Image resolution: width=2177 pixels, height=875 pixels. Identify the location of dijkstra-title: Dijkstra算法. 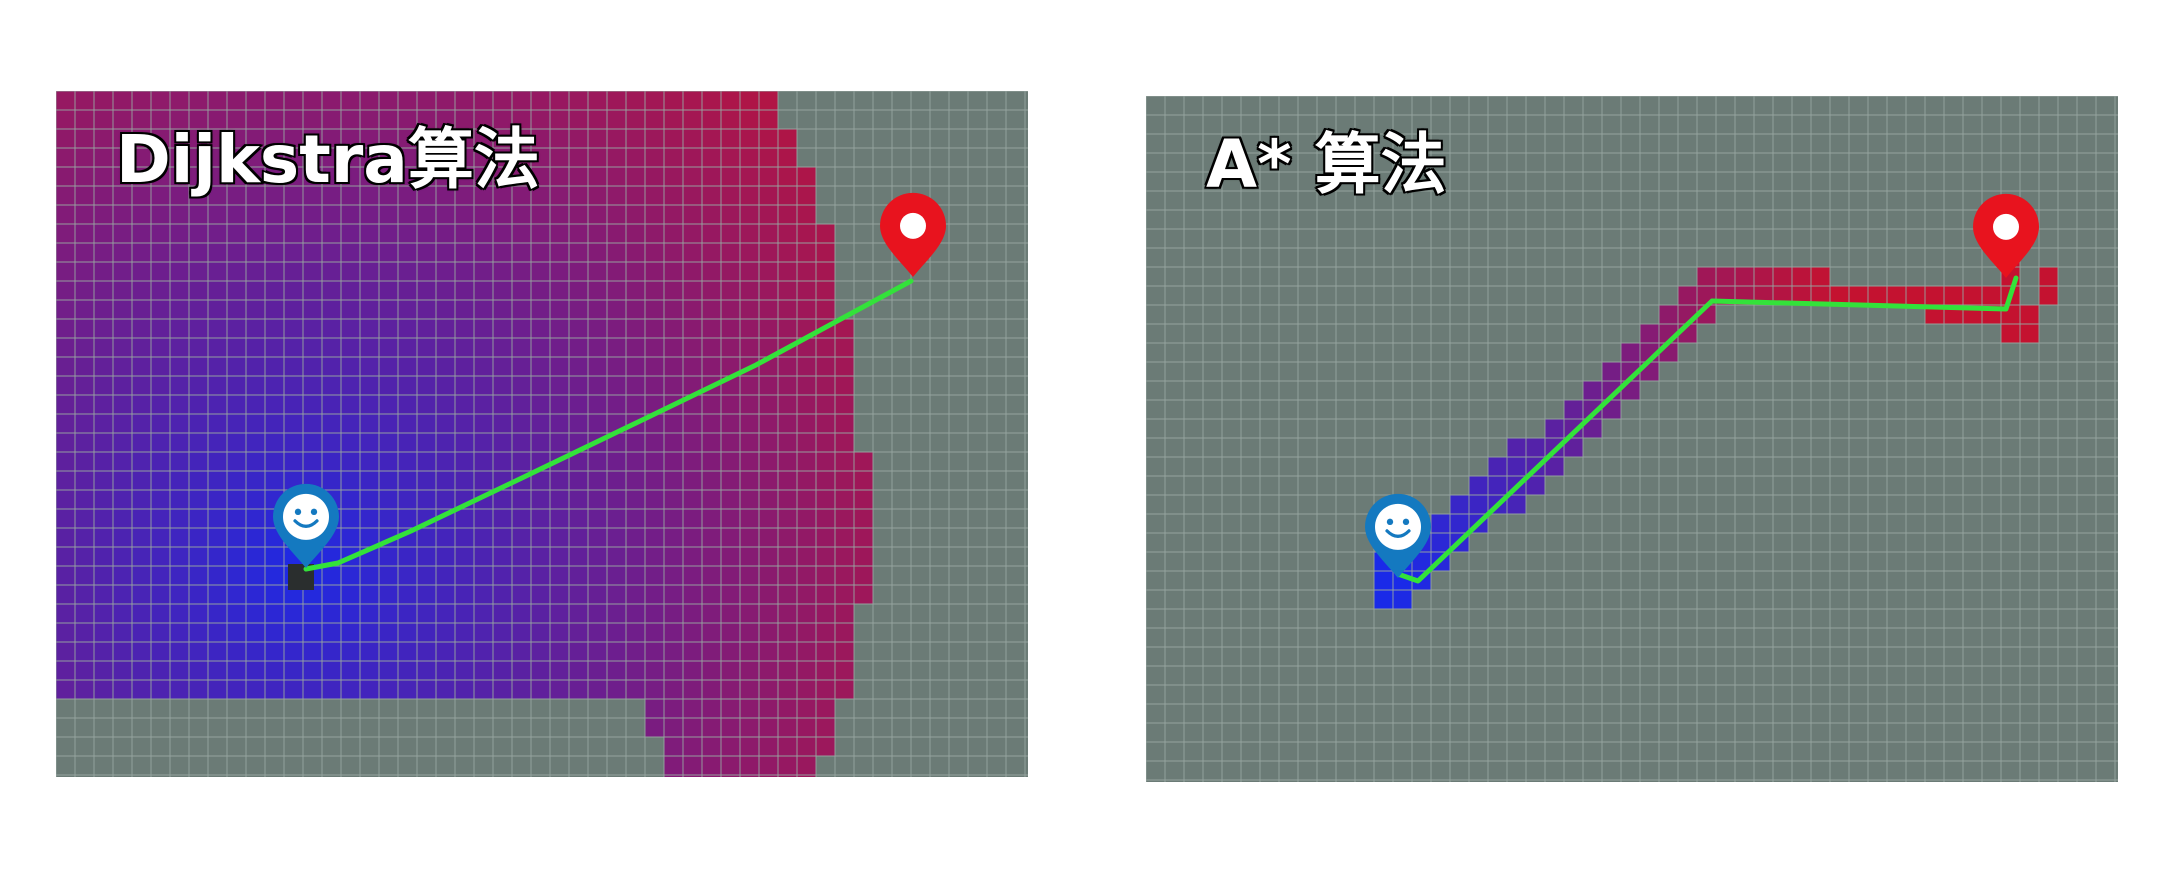
(328, 159).